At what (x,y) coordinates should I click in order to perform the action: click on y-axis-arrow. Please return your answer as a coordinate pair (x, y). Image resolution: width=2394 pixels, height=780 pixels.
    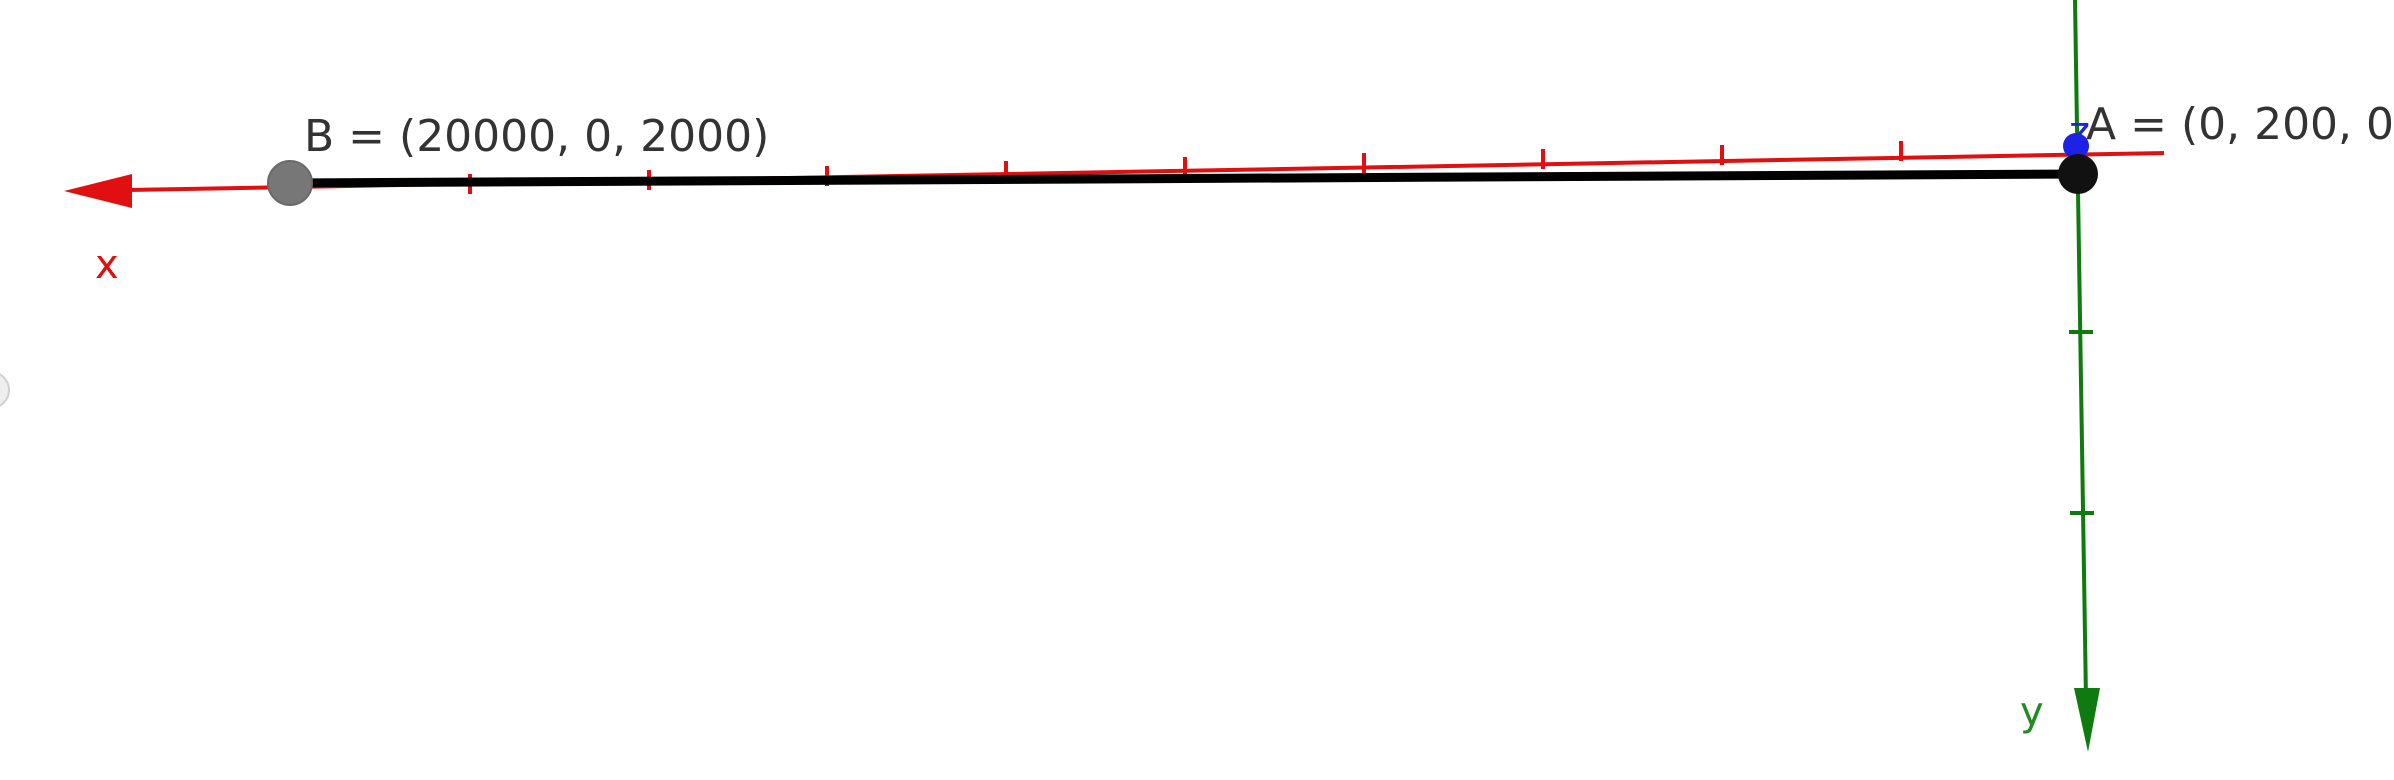
    Looking at the image, I should click on (2087, 720).